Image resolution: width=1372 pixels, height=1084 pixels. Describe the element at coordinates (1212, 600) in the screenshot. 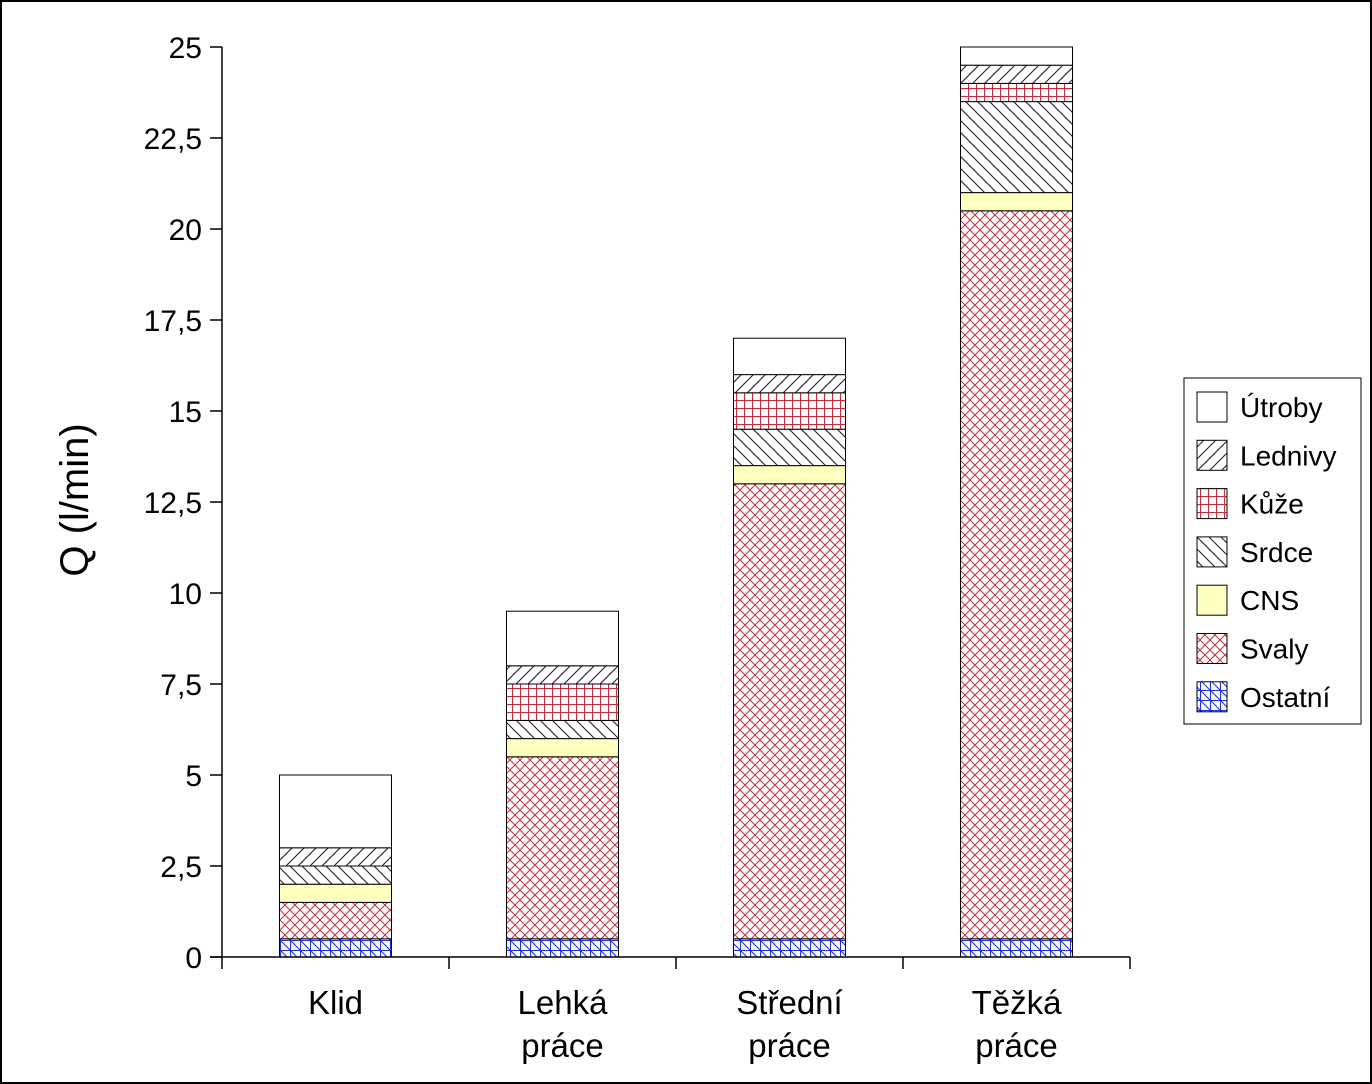

I see `legend-swatch-cns` at that location.